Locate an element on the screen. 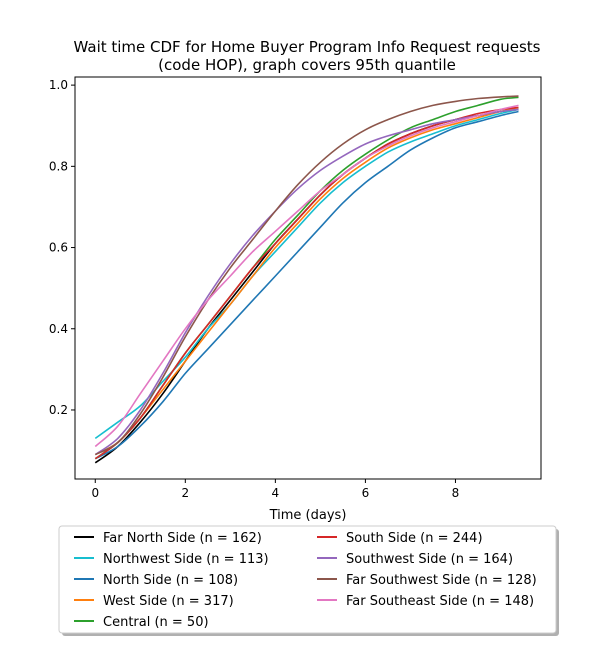 The image size is (600, 650). legend-label: South Side (n = 244) is located at coordinates (414, 538).